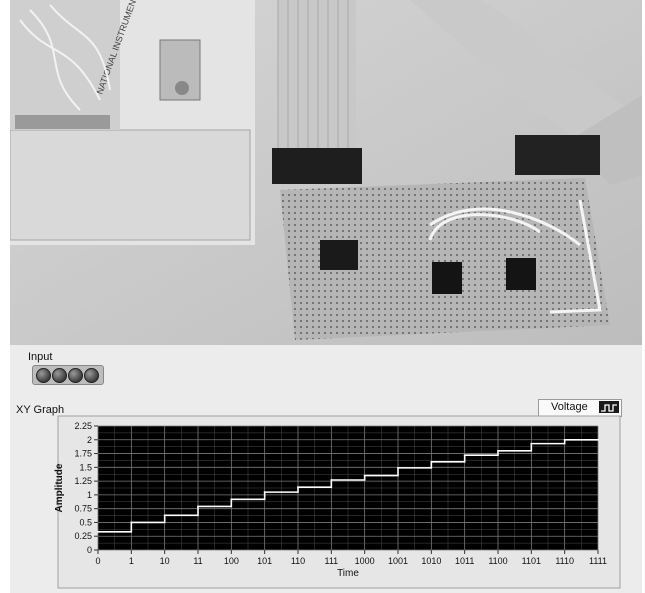 This screenshot has width=645, height=593. I want to click on x-tick-label: 1, so click(131, 561).